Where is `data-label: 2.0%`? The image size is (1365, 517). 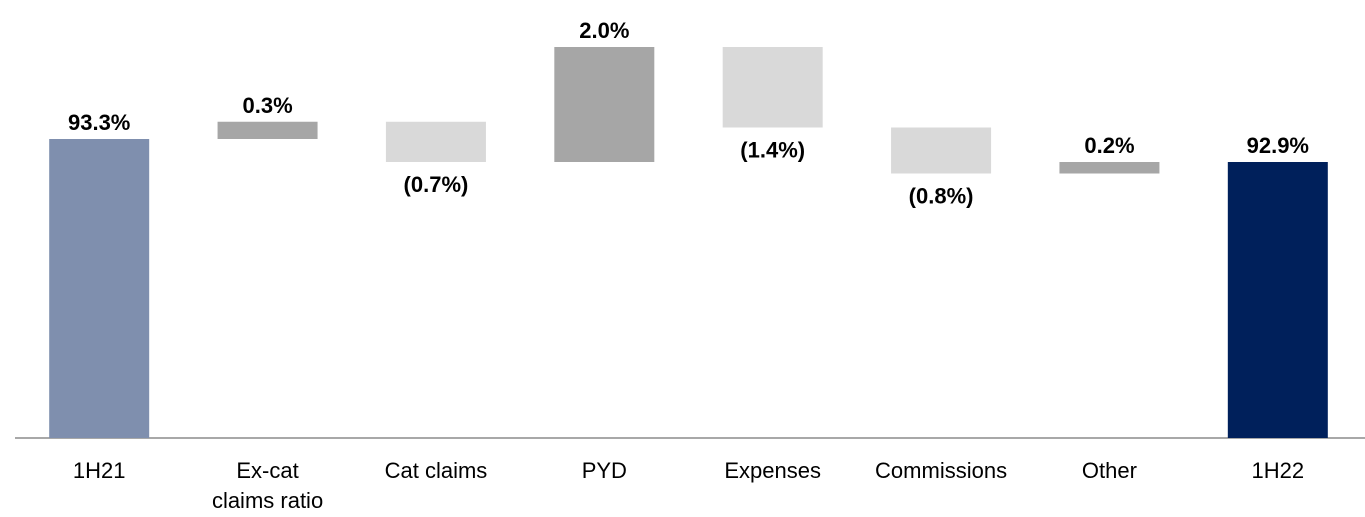 data-label: 2.0% is located at coordinates (604, 30).